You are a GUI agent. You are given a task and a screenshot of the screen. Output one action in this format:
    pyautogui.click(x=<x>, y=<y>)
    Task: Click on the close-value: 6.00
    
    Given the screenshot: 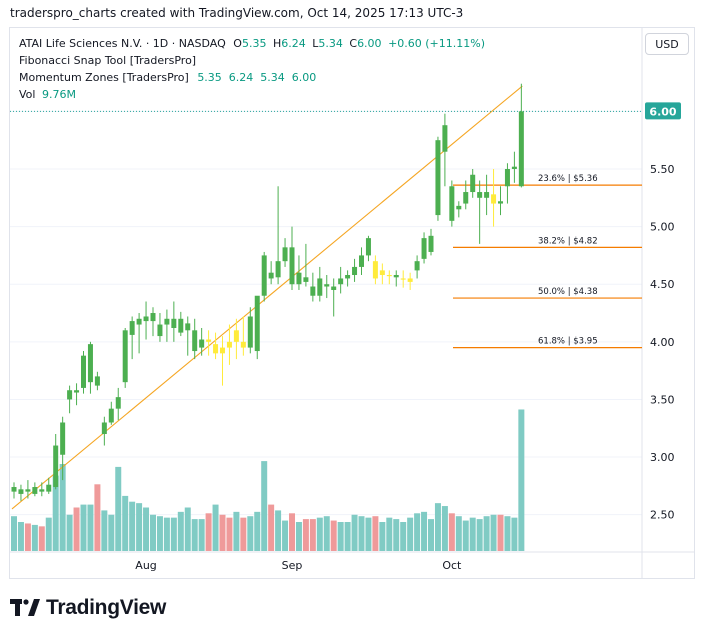 What is the action you would take?
    pyautogui.click(x=369, y=43)
    